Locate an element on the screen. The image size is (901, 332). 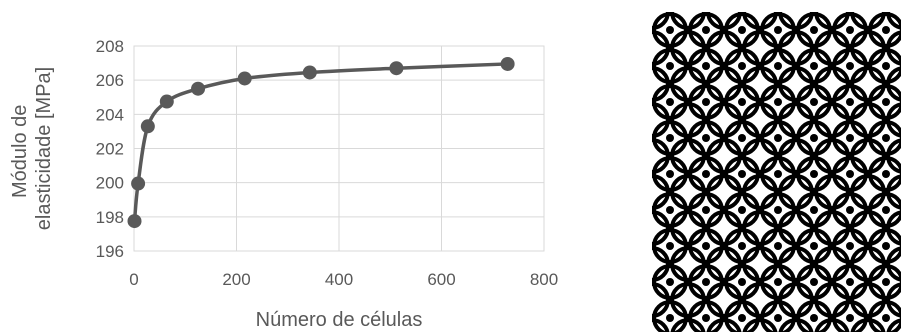
x-axis-title: Número de células is located at coordinates (339, 320).